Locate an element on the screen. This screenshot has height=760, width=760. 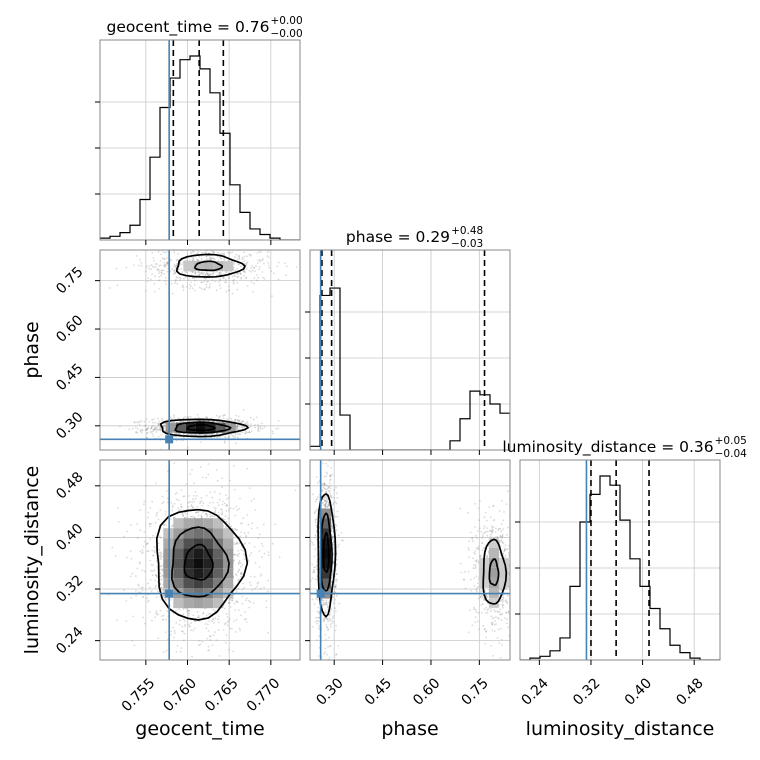
hist-phase is located at coordinates (410, 350).